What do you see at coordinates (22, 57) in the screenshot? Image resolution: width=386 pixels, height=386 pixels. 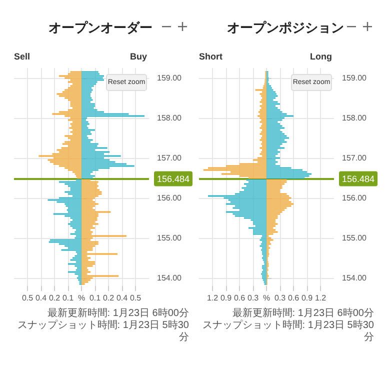 I see `text: Sell` at bounding box center [22, 57].